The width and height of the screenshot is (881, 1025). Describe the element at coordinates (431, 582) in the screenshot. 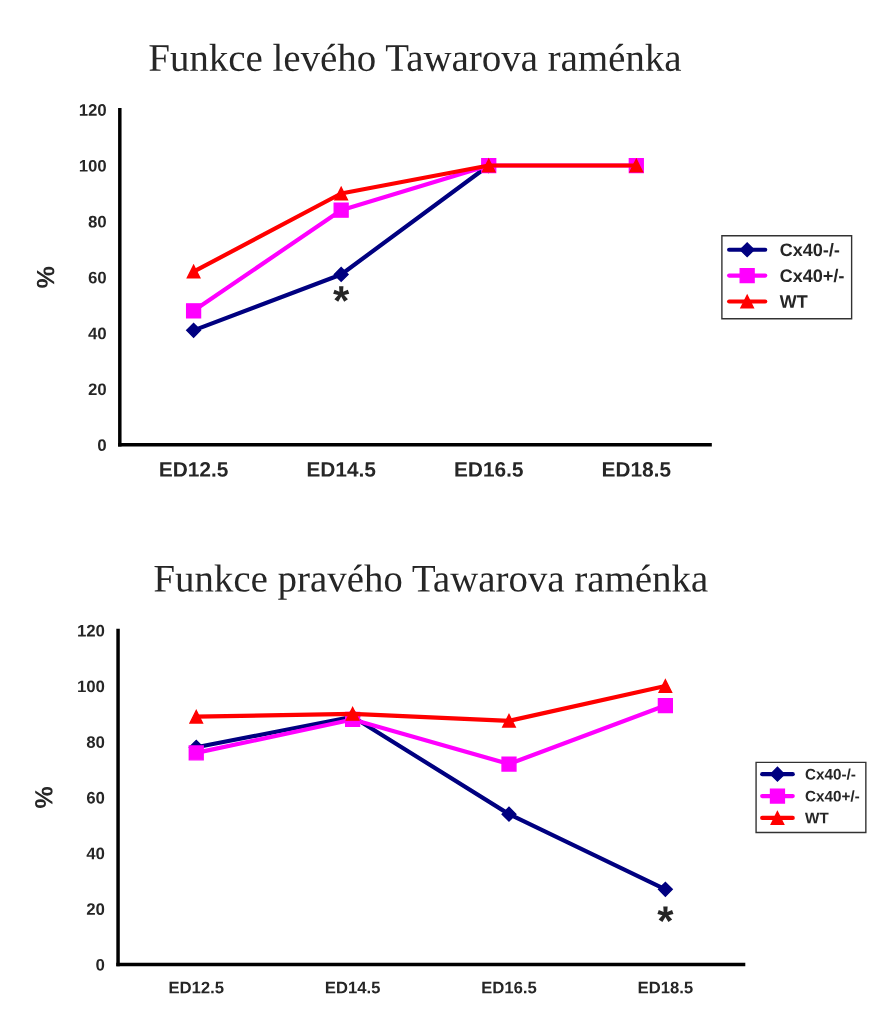

I see `chart-title: Funkce pravého Tawarova raménka` at that location.